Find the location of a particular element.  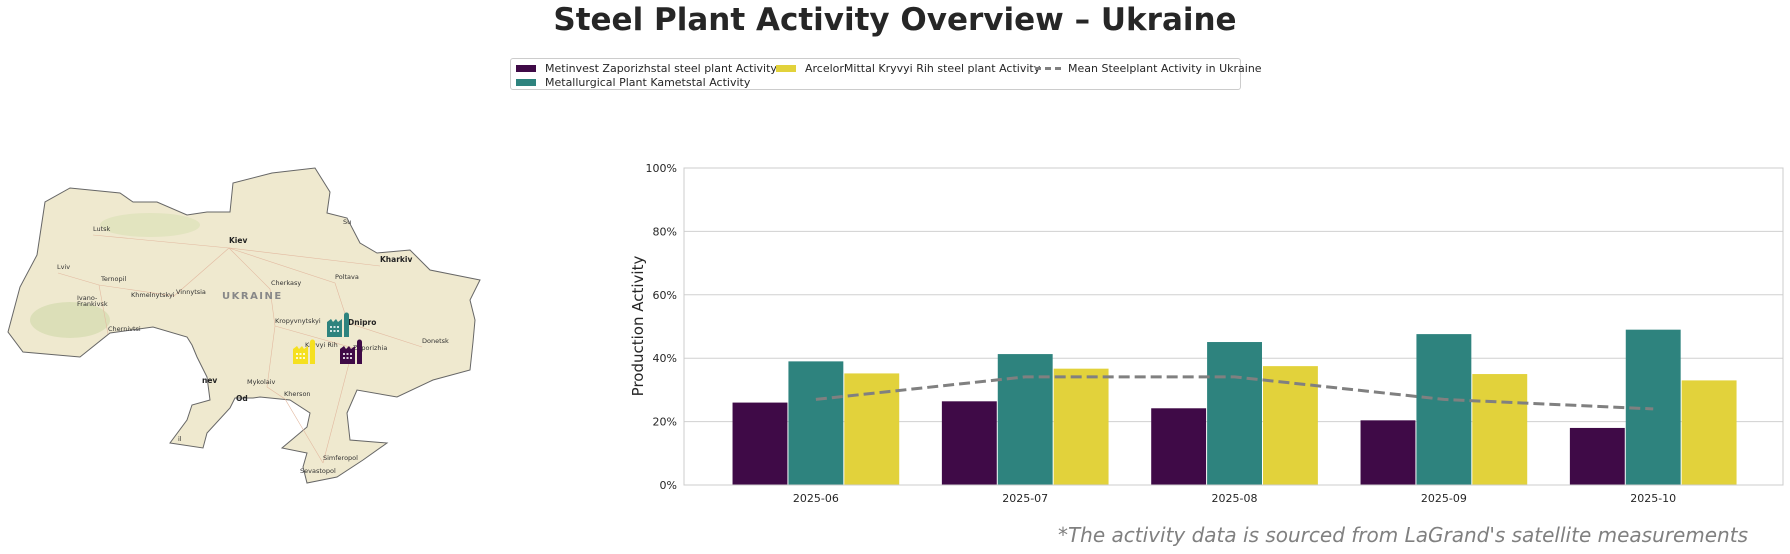

country-label: UKRAINE is located at coordinates (252, 296).